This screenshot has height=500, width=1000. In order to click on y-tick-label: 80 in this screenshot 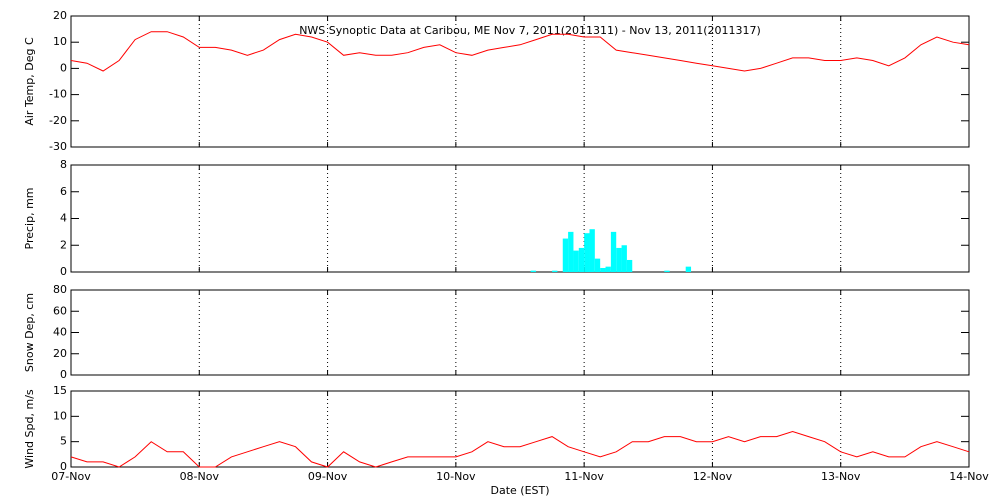, I will do `click(60, 289)`.